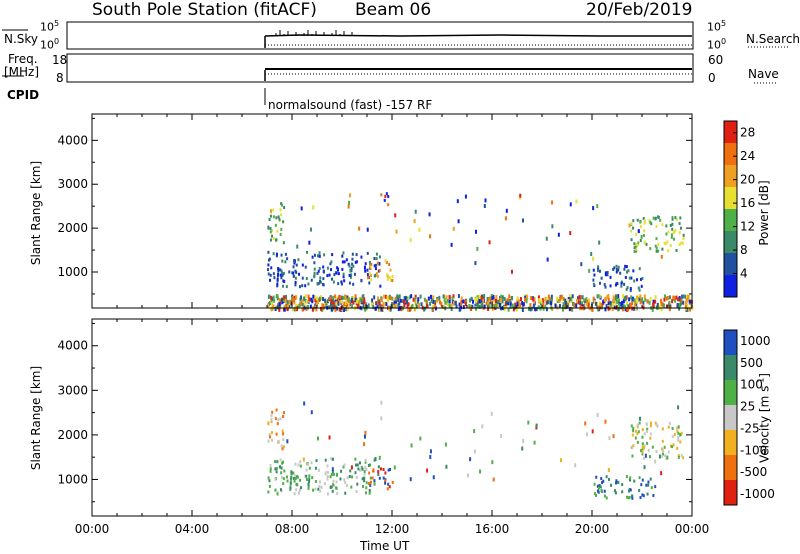 The height and width of the screenshot is (554, 800). I want to click on ytick-label: 4000, so click(72, 346).